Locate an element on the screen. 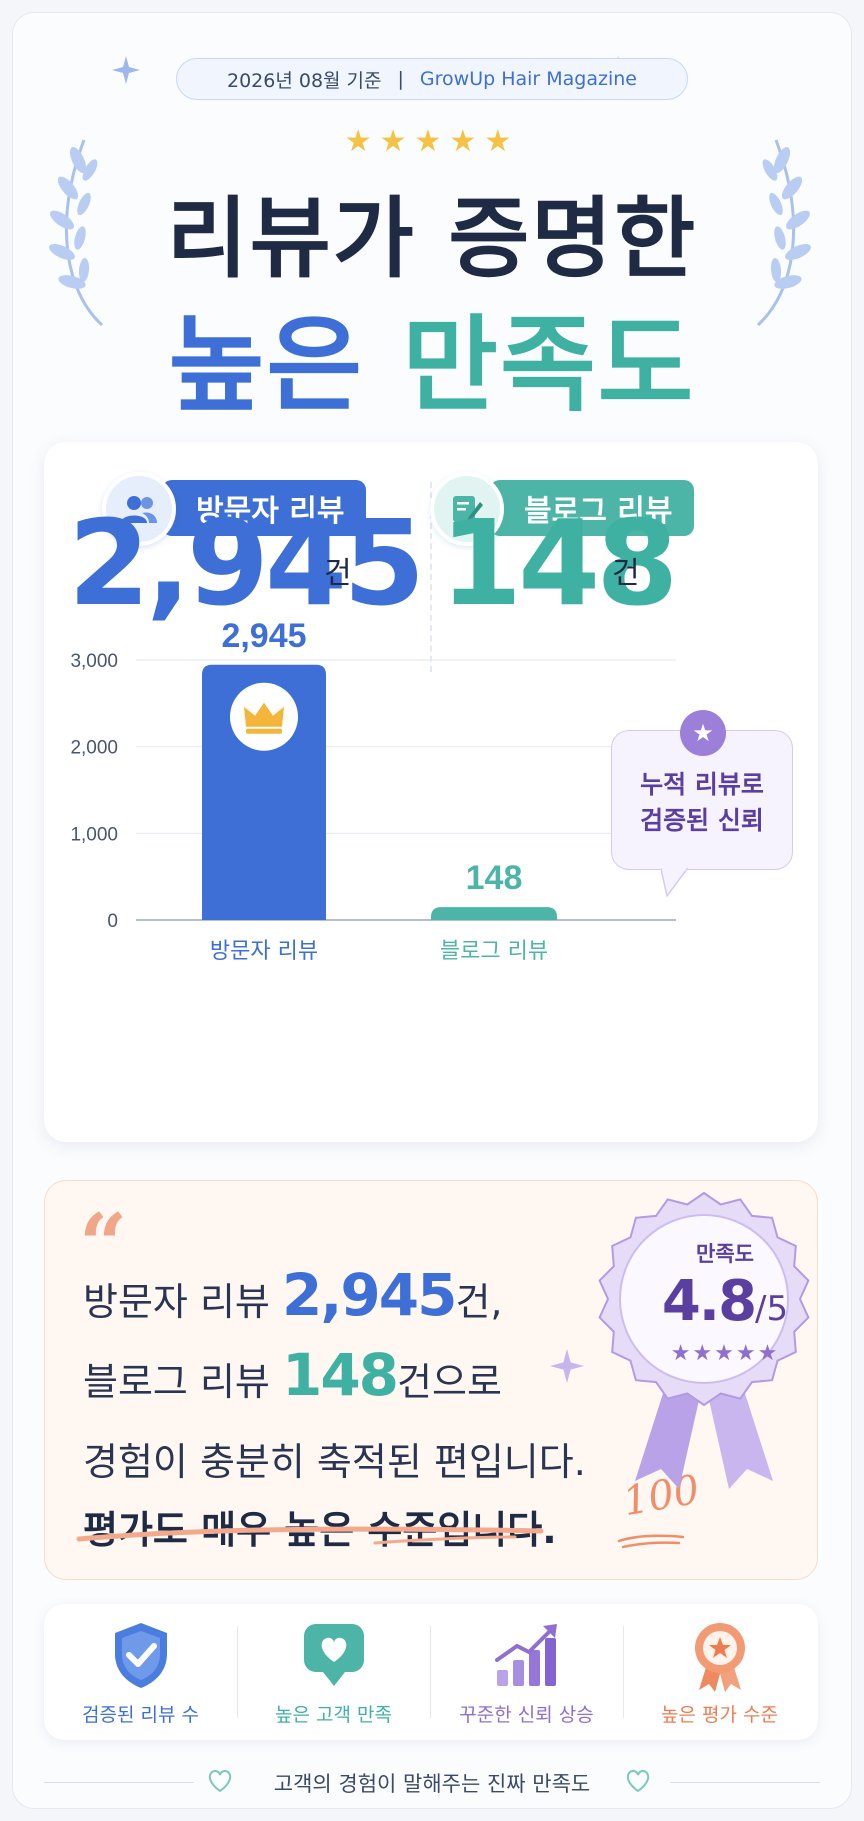 The image size is (864, 1821). title-word-high: 높은 is located at coordinates (266, 365).